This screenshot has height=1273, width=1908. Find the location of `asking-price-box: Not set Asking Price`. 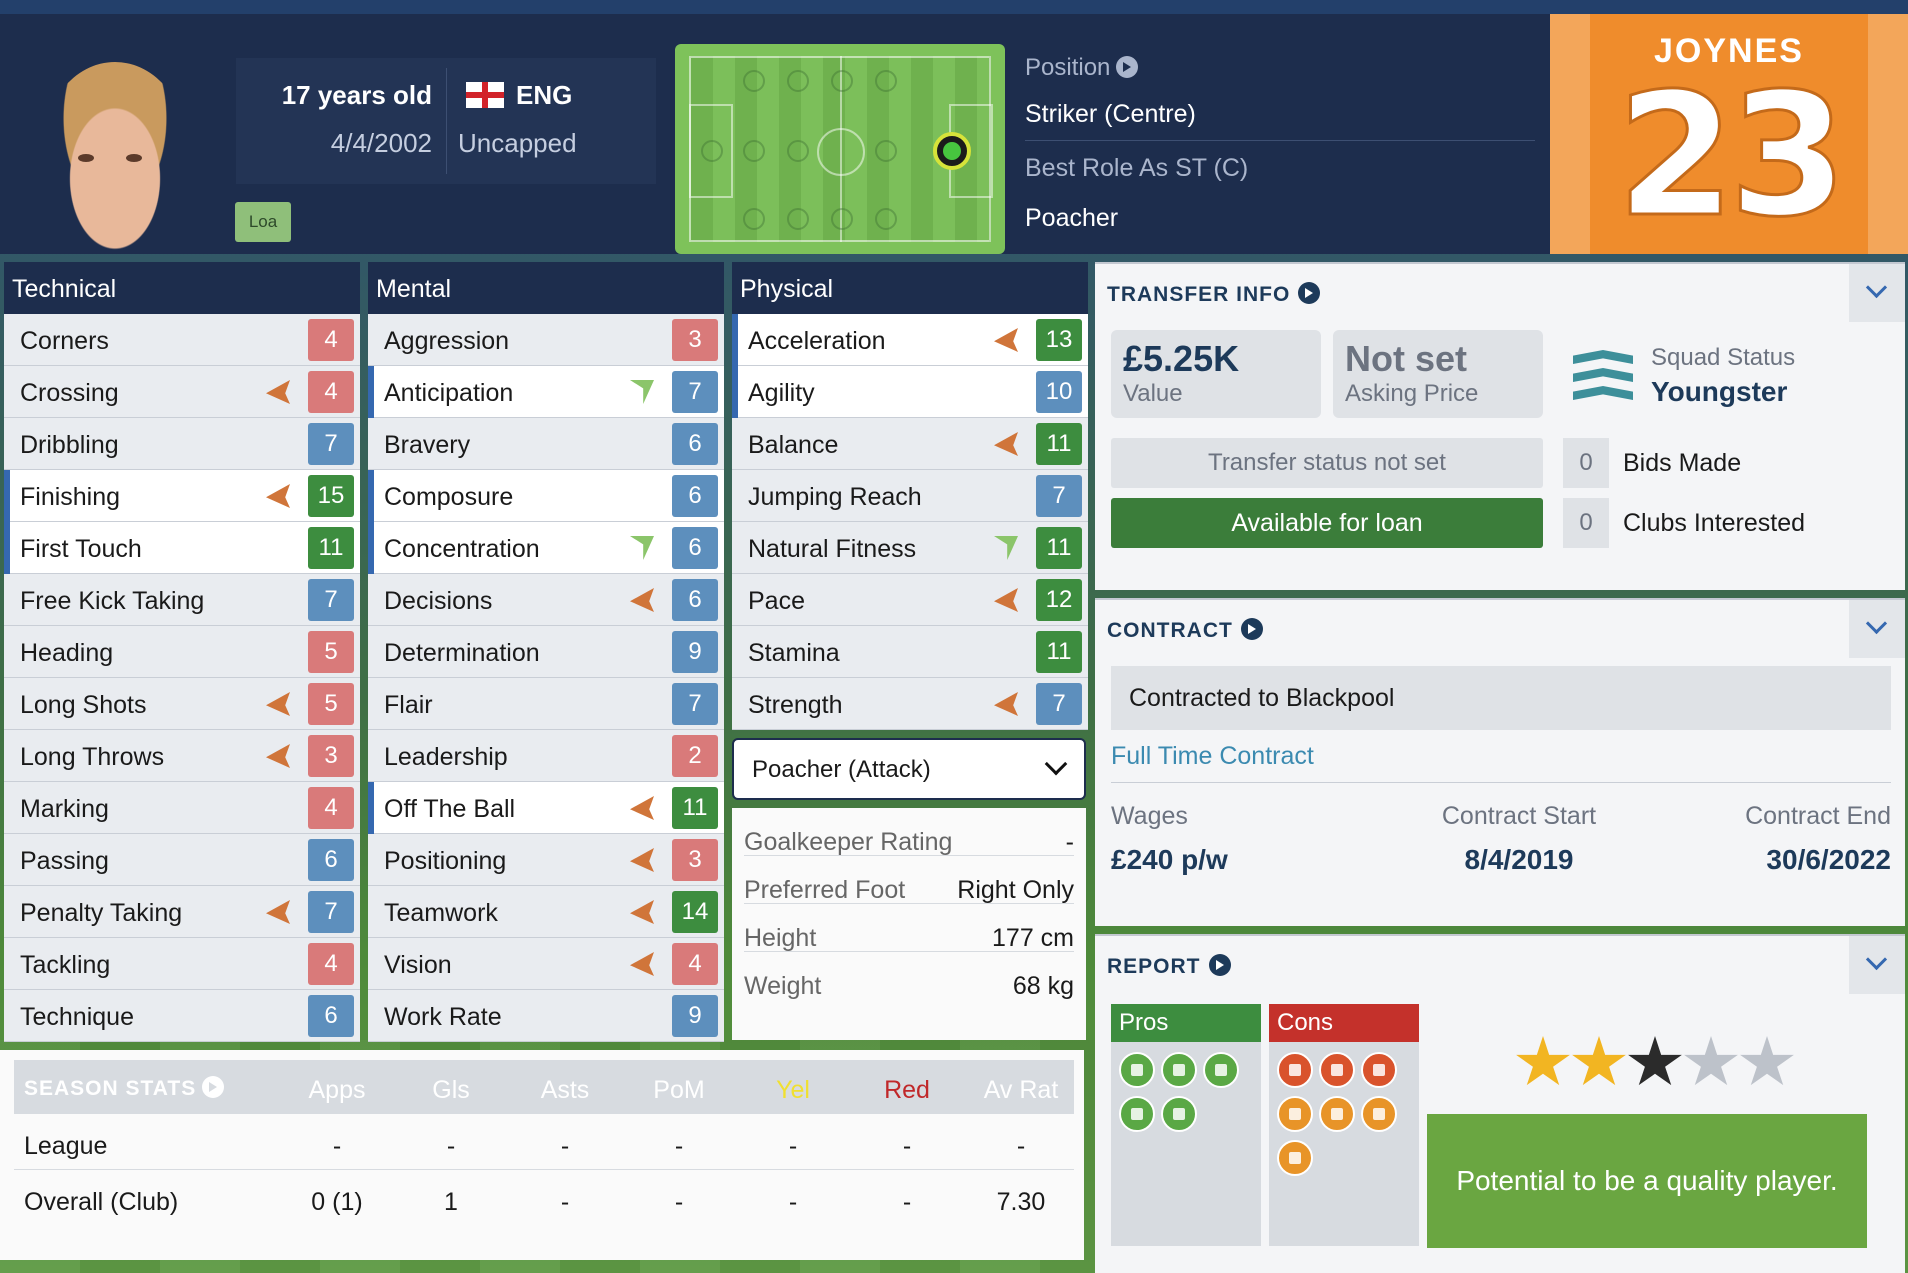

asking-price-box: Not set Asking Price is located at coordinates (1438, 374).